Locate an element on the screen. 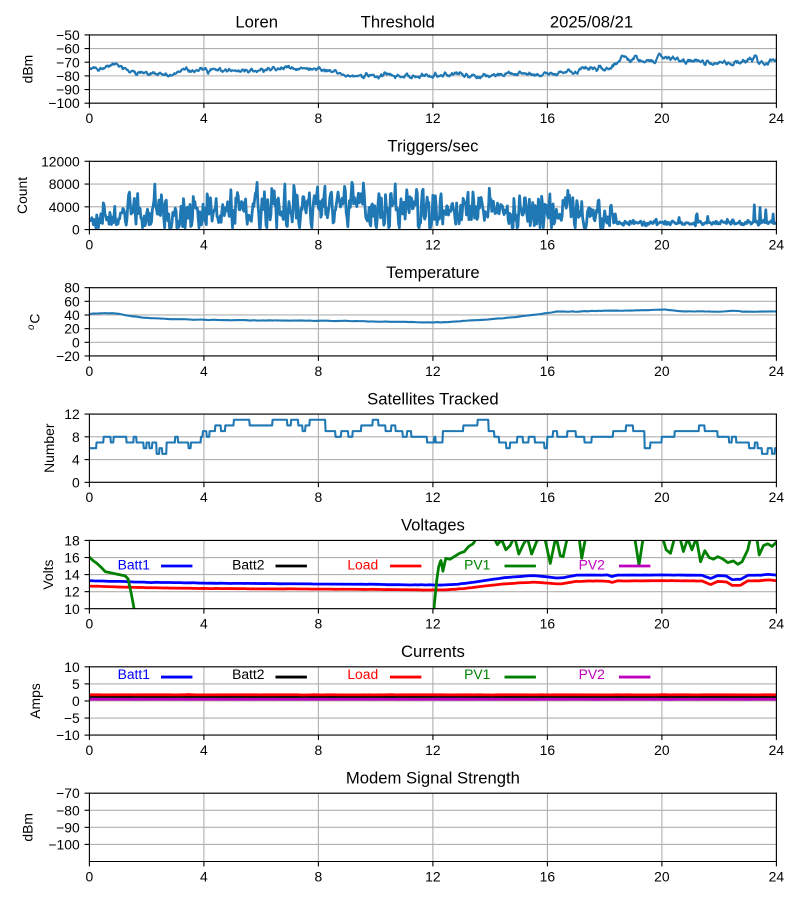 The height and width of the screenshot is (900, 800). svg-text: 5 is located at coordinates (76, 684).